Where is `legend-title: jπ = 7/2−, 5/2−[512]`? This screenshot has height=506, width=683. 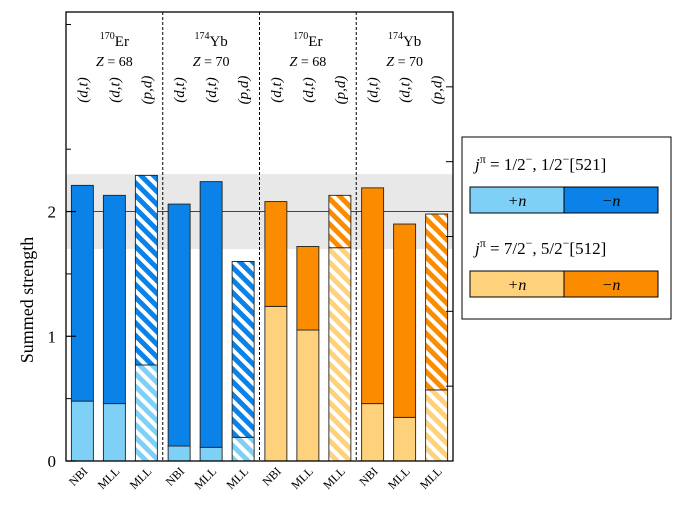
legend-title: jπ = 7/2−, 5/2−[512] is located at coordinates (539, 247).